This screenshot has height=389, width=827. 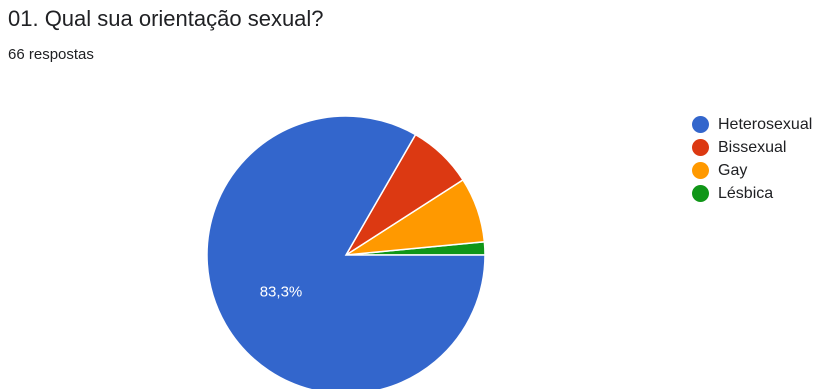 What do you see at coordinates (752, 170) in the screenshot?
I see `legend-item-gay: Gay` at bounding box center [752, 170].